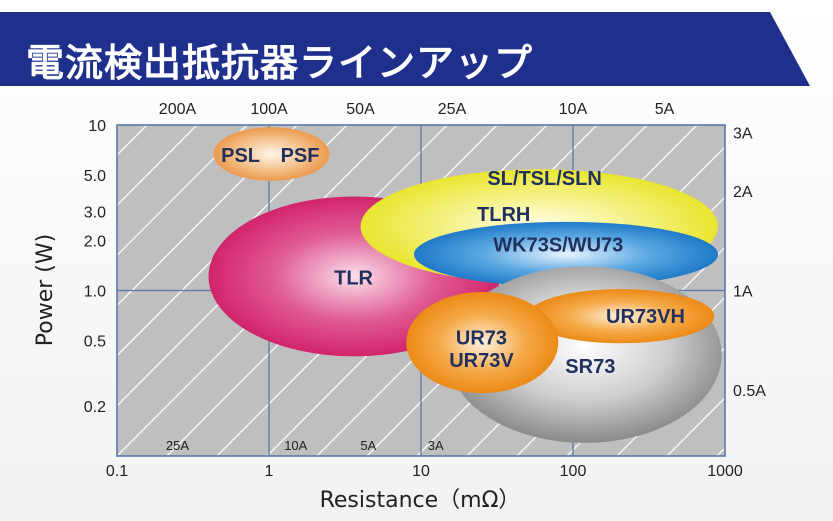 The height and width of the screenshot is (521, 833). Describe the element at coordinates (743, 192) in the screenshot. I see `current-label-right: 2A` at that location.